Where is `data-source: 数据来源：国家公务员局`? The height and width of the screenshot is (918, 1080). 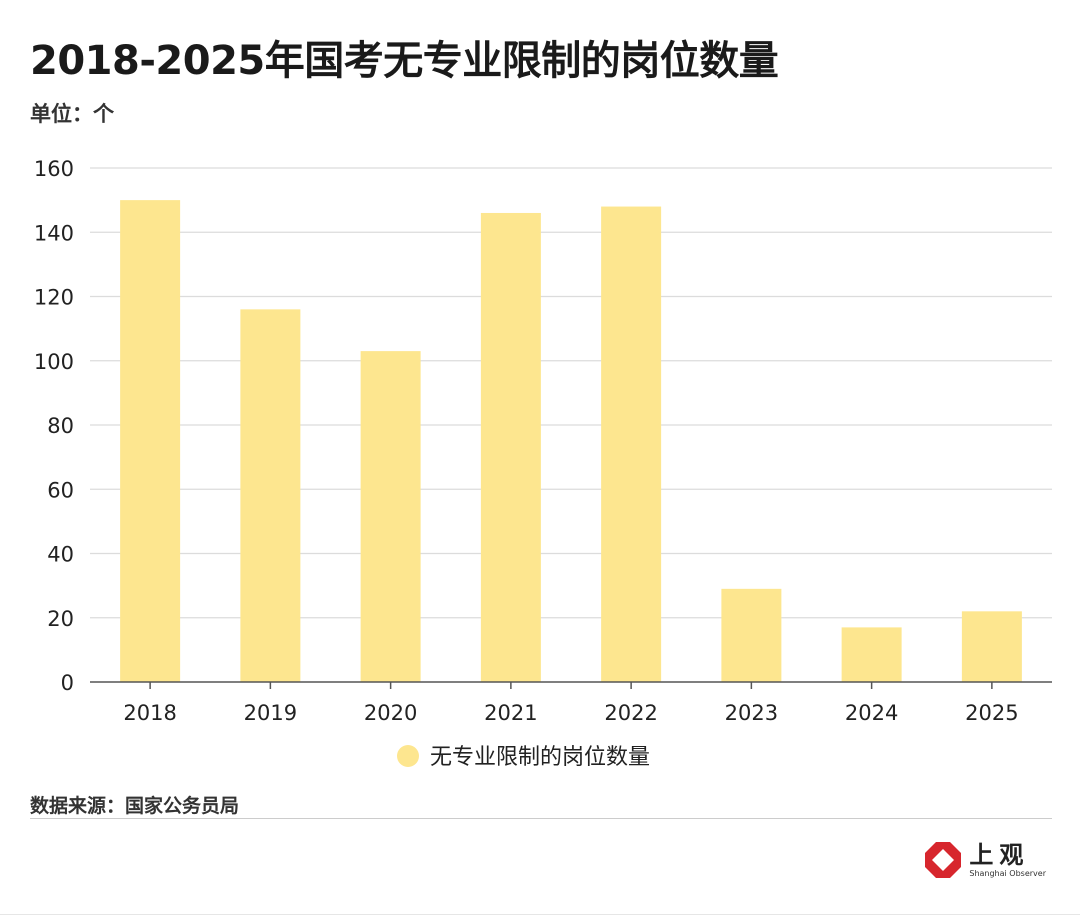 data-source: 数据来源：国家公务员局 is located at coordinates (135, 806).